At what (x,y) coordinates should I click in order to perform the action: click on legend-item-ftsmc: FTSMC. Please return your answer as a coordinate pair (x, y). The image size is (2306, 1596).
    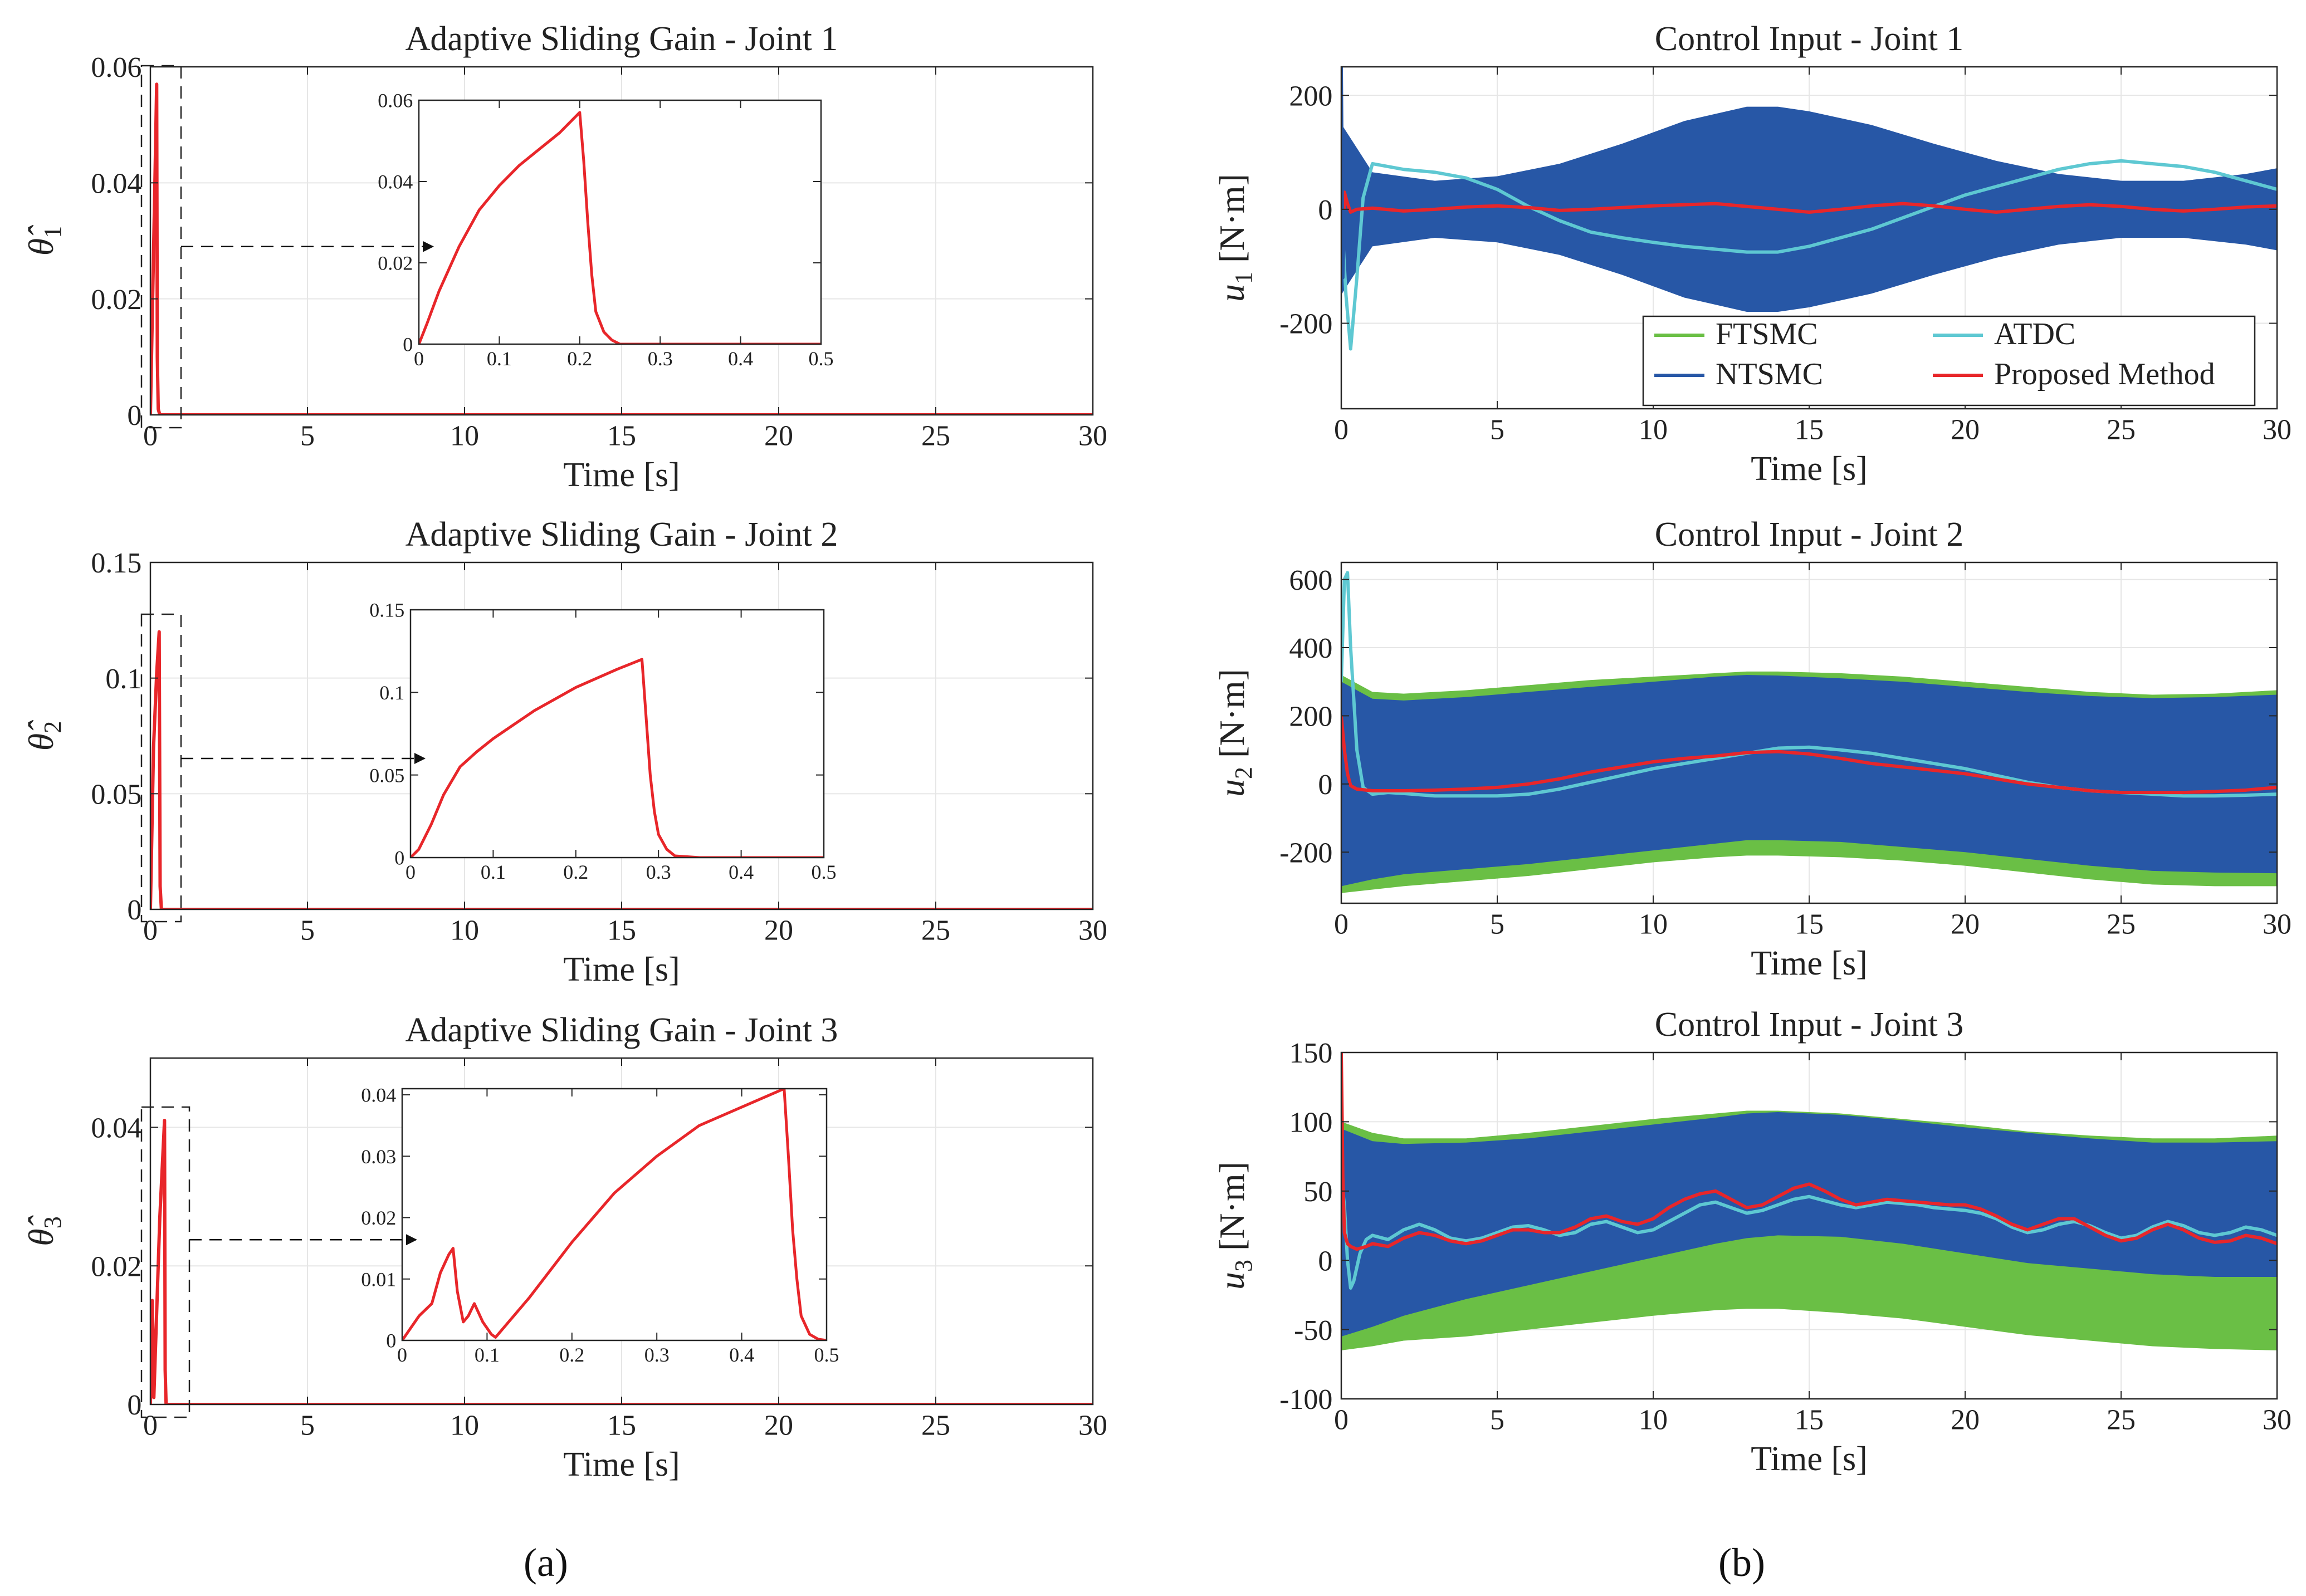
    Looking at the image, I should click on (1736, 334).